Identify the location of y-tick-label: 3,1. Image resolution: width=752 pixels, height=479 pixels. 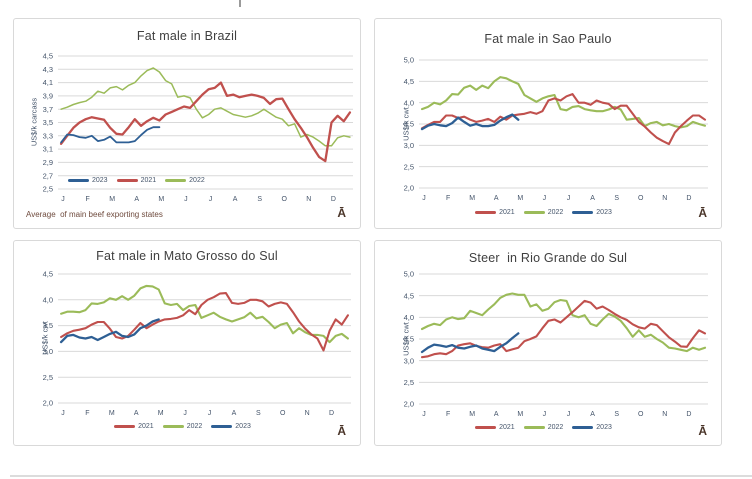
(48, 149).